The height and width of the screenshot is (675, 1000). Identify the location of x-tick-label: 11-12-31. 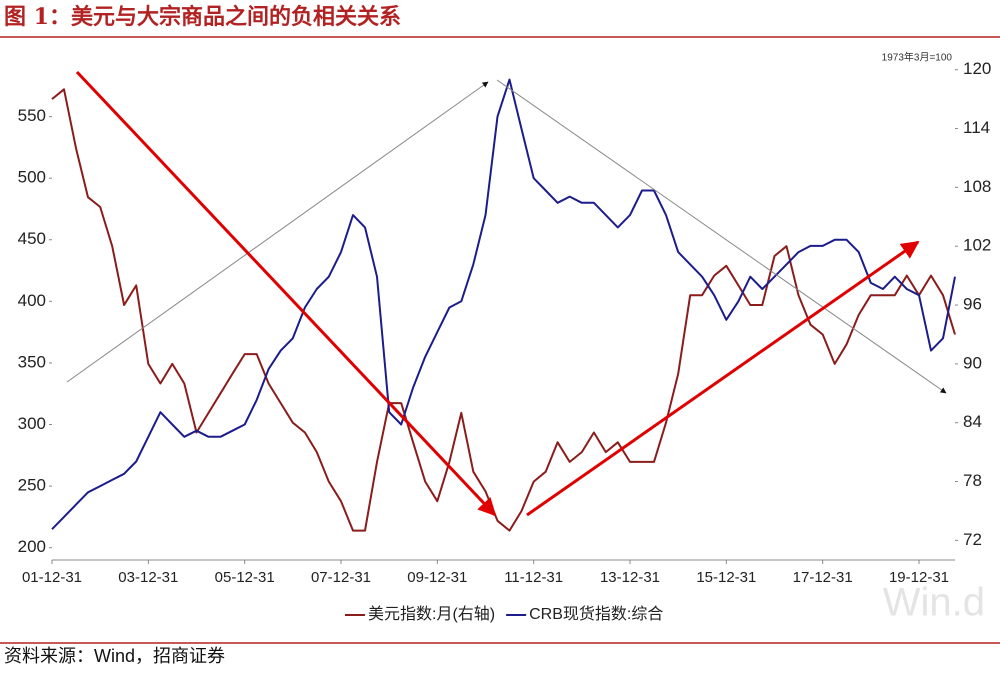
(533, 577).